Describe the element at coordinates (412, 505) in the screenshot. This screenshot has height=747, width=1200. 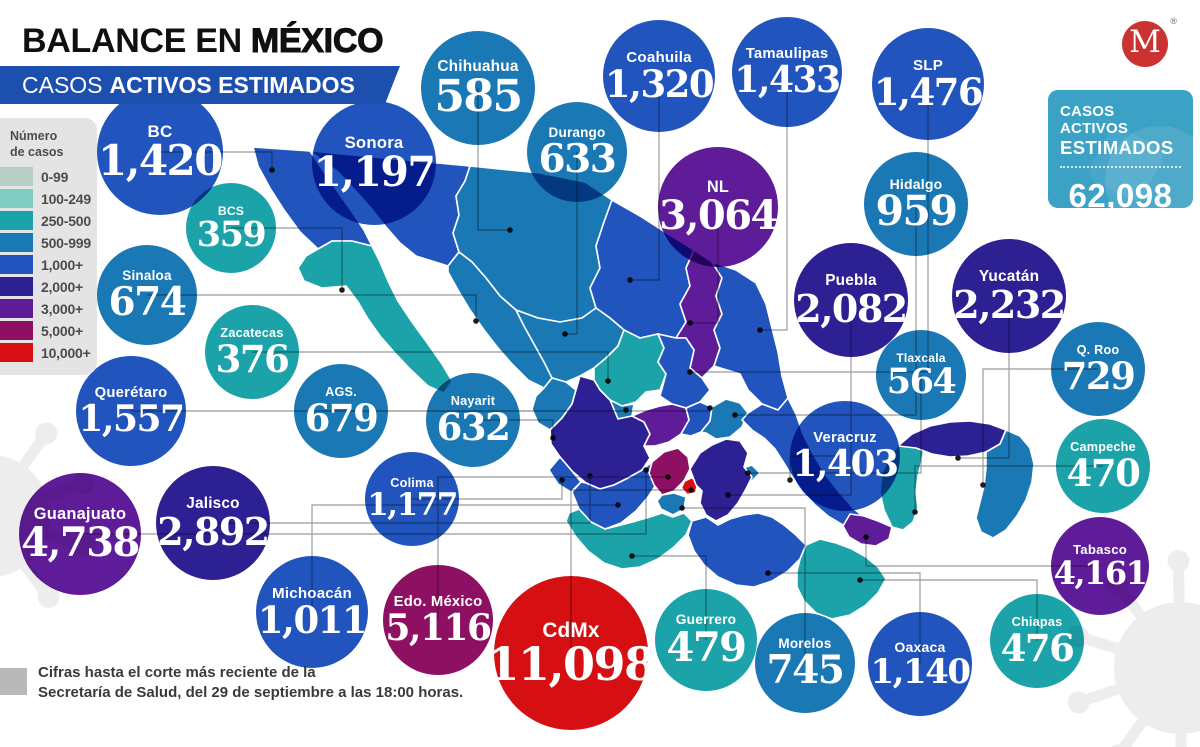
I see `bubble-case-value: 1,177` at that location.